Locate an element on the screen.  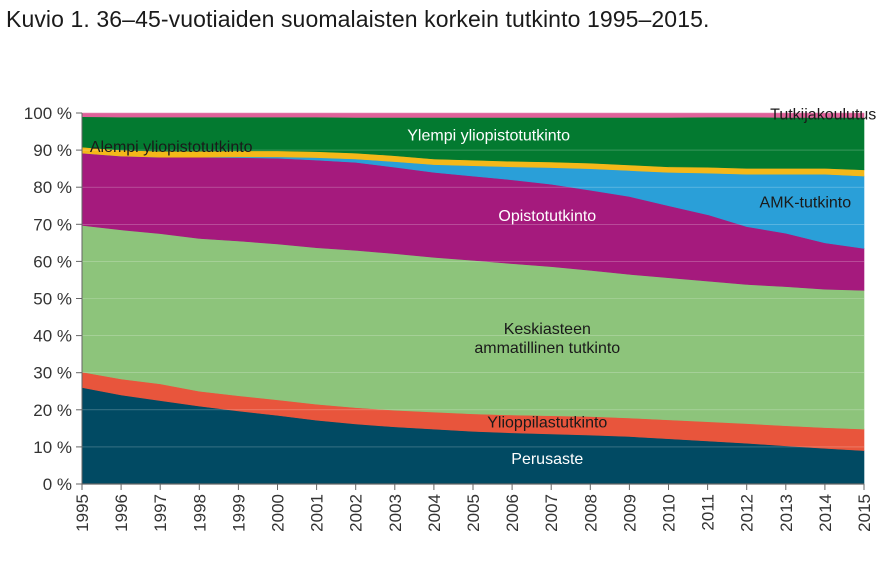
y-tick-label: 10 % is located at coordinates (52, 447).